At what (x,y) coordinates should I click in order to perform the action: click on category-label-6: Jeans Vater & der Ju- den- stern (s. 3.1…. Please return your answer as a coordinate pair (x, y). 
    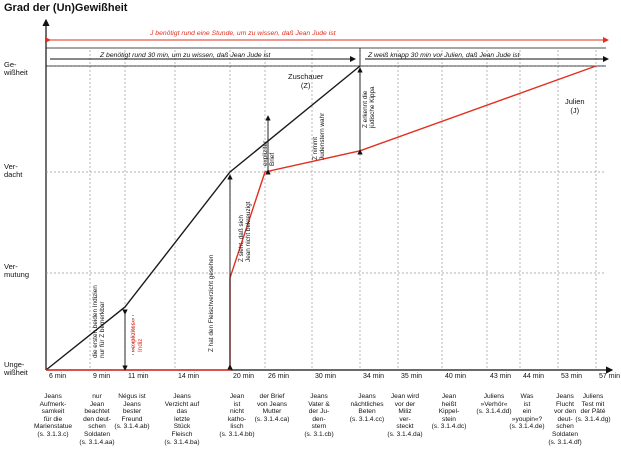
    Looking at the image, I should click on (319, 415).